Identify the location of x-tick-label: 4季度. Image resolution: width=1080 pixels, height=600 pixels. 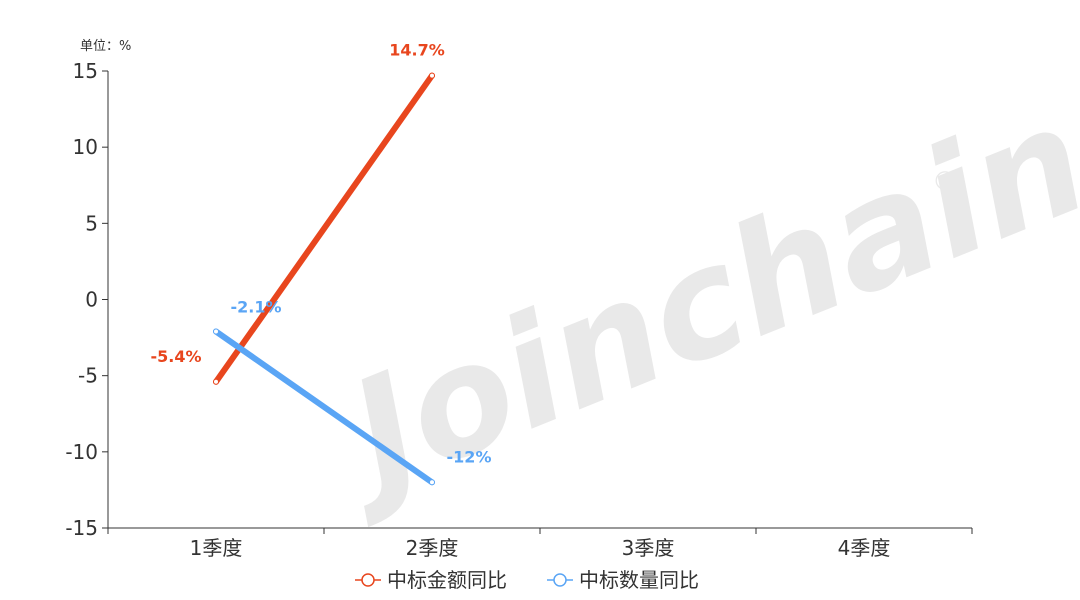
(864, 548).